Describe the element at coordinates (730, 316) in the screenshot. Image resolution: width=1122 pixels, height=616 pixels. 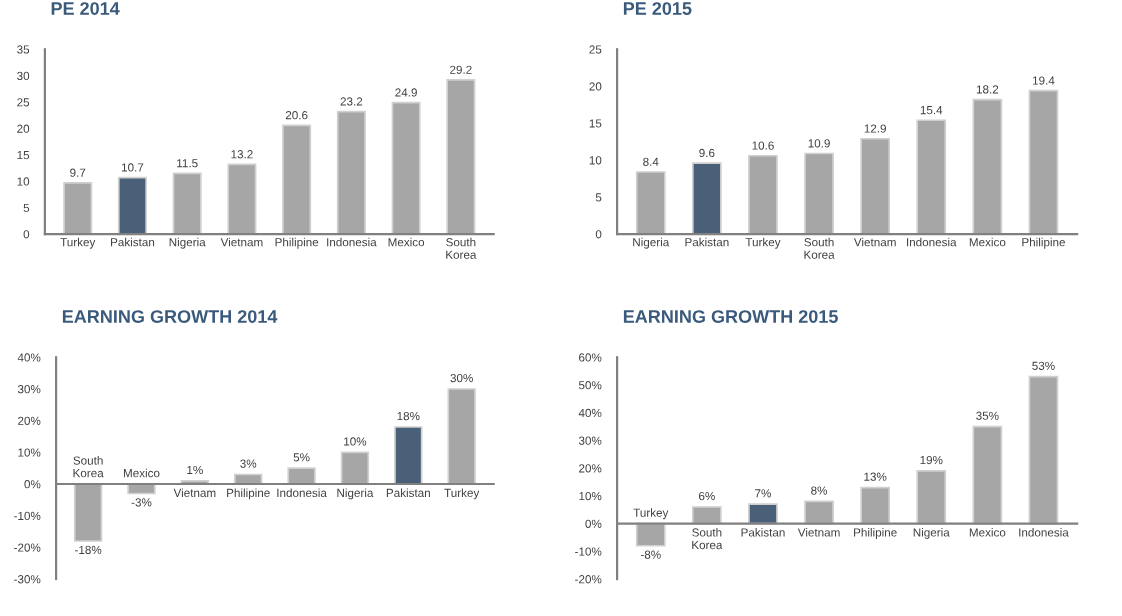
I see `chart-title: EARNING GROWTH 2015` at that location.